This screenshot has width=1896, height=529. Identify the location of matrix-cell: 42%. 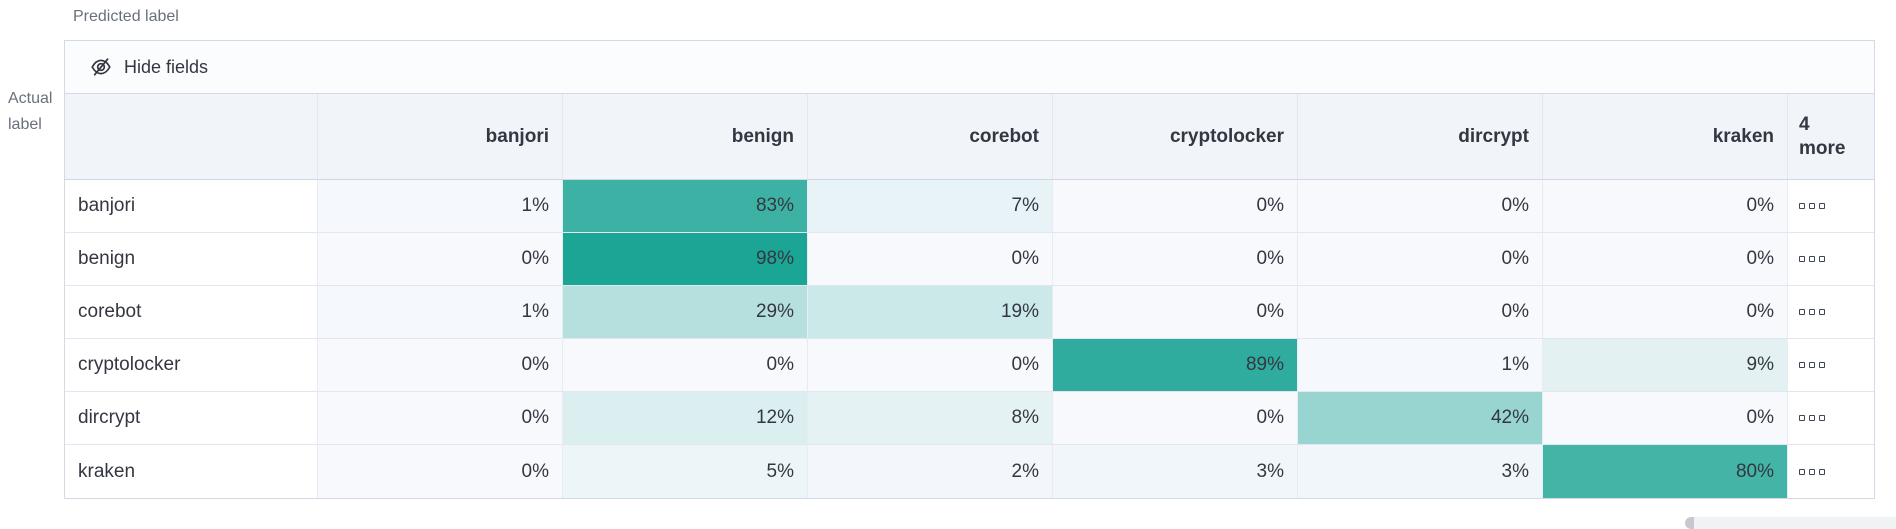
(1420, 418).